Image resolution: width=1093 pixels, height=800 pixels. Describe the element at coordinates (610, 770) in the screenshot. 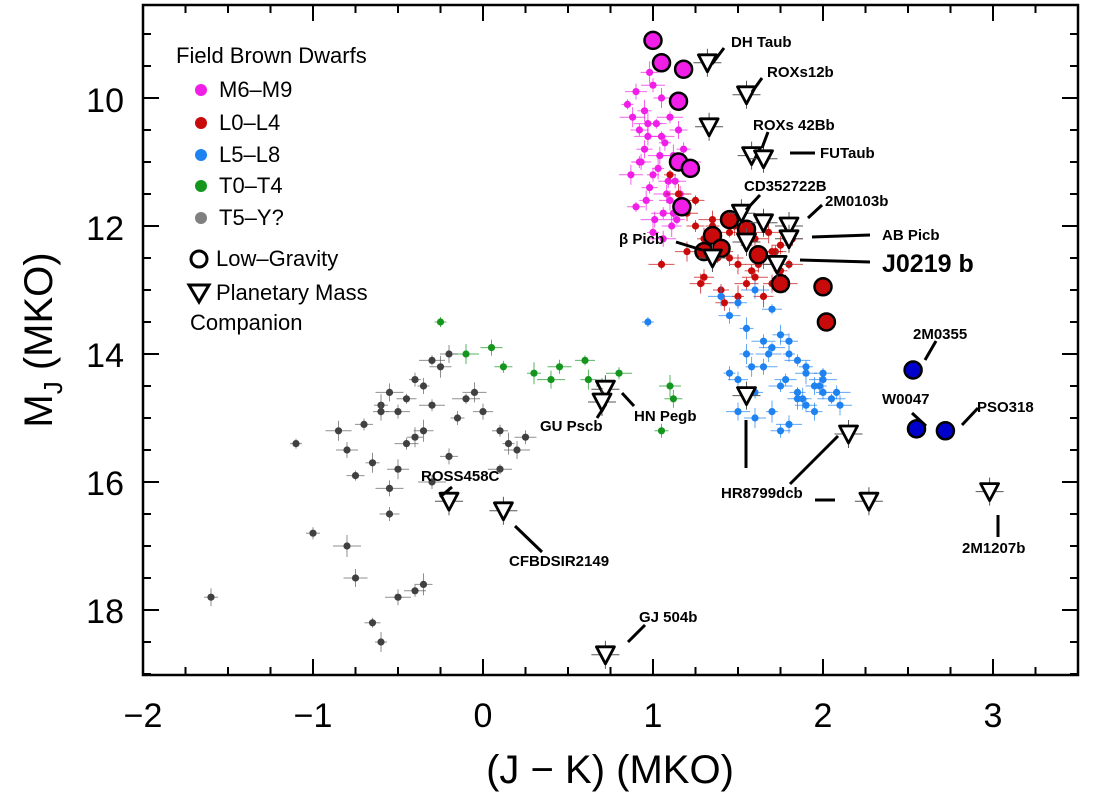

I see `x-axis-title: (J − K) (MKO)` at that location.